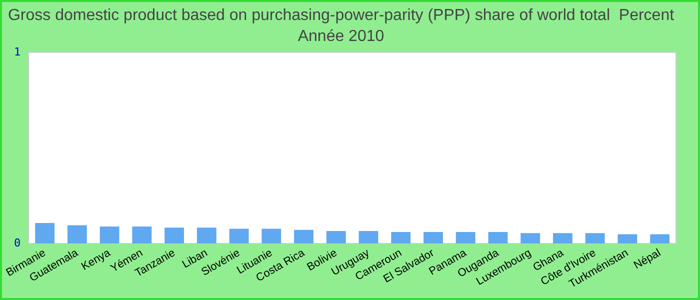 The image size is (700, 300). What do you see at coordinates (341, 15) in the screenshot?
I see `chart-title: Gross domestic product based on purchasing-power-parity (PPP) share of world total Percent` at bounding box center [341, 15].